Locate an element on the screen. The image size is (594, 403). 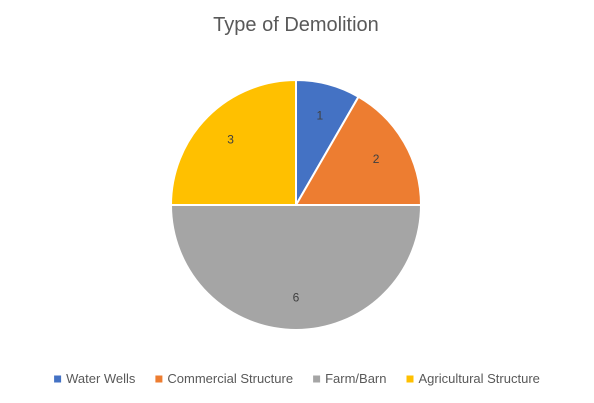
legend-label-commercial-structure: Commercial Structure is located at coordinates (230, 378).